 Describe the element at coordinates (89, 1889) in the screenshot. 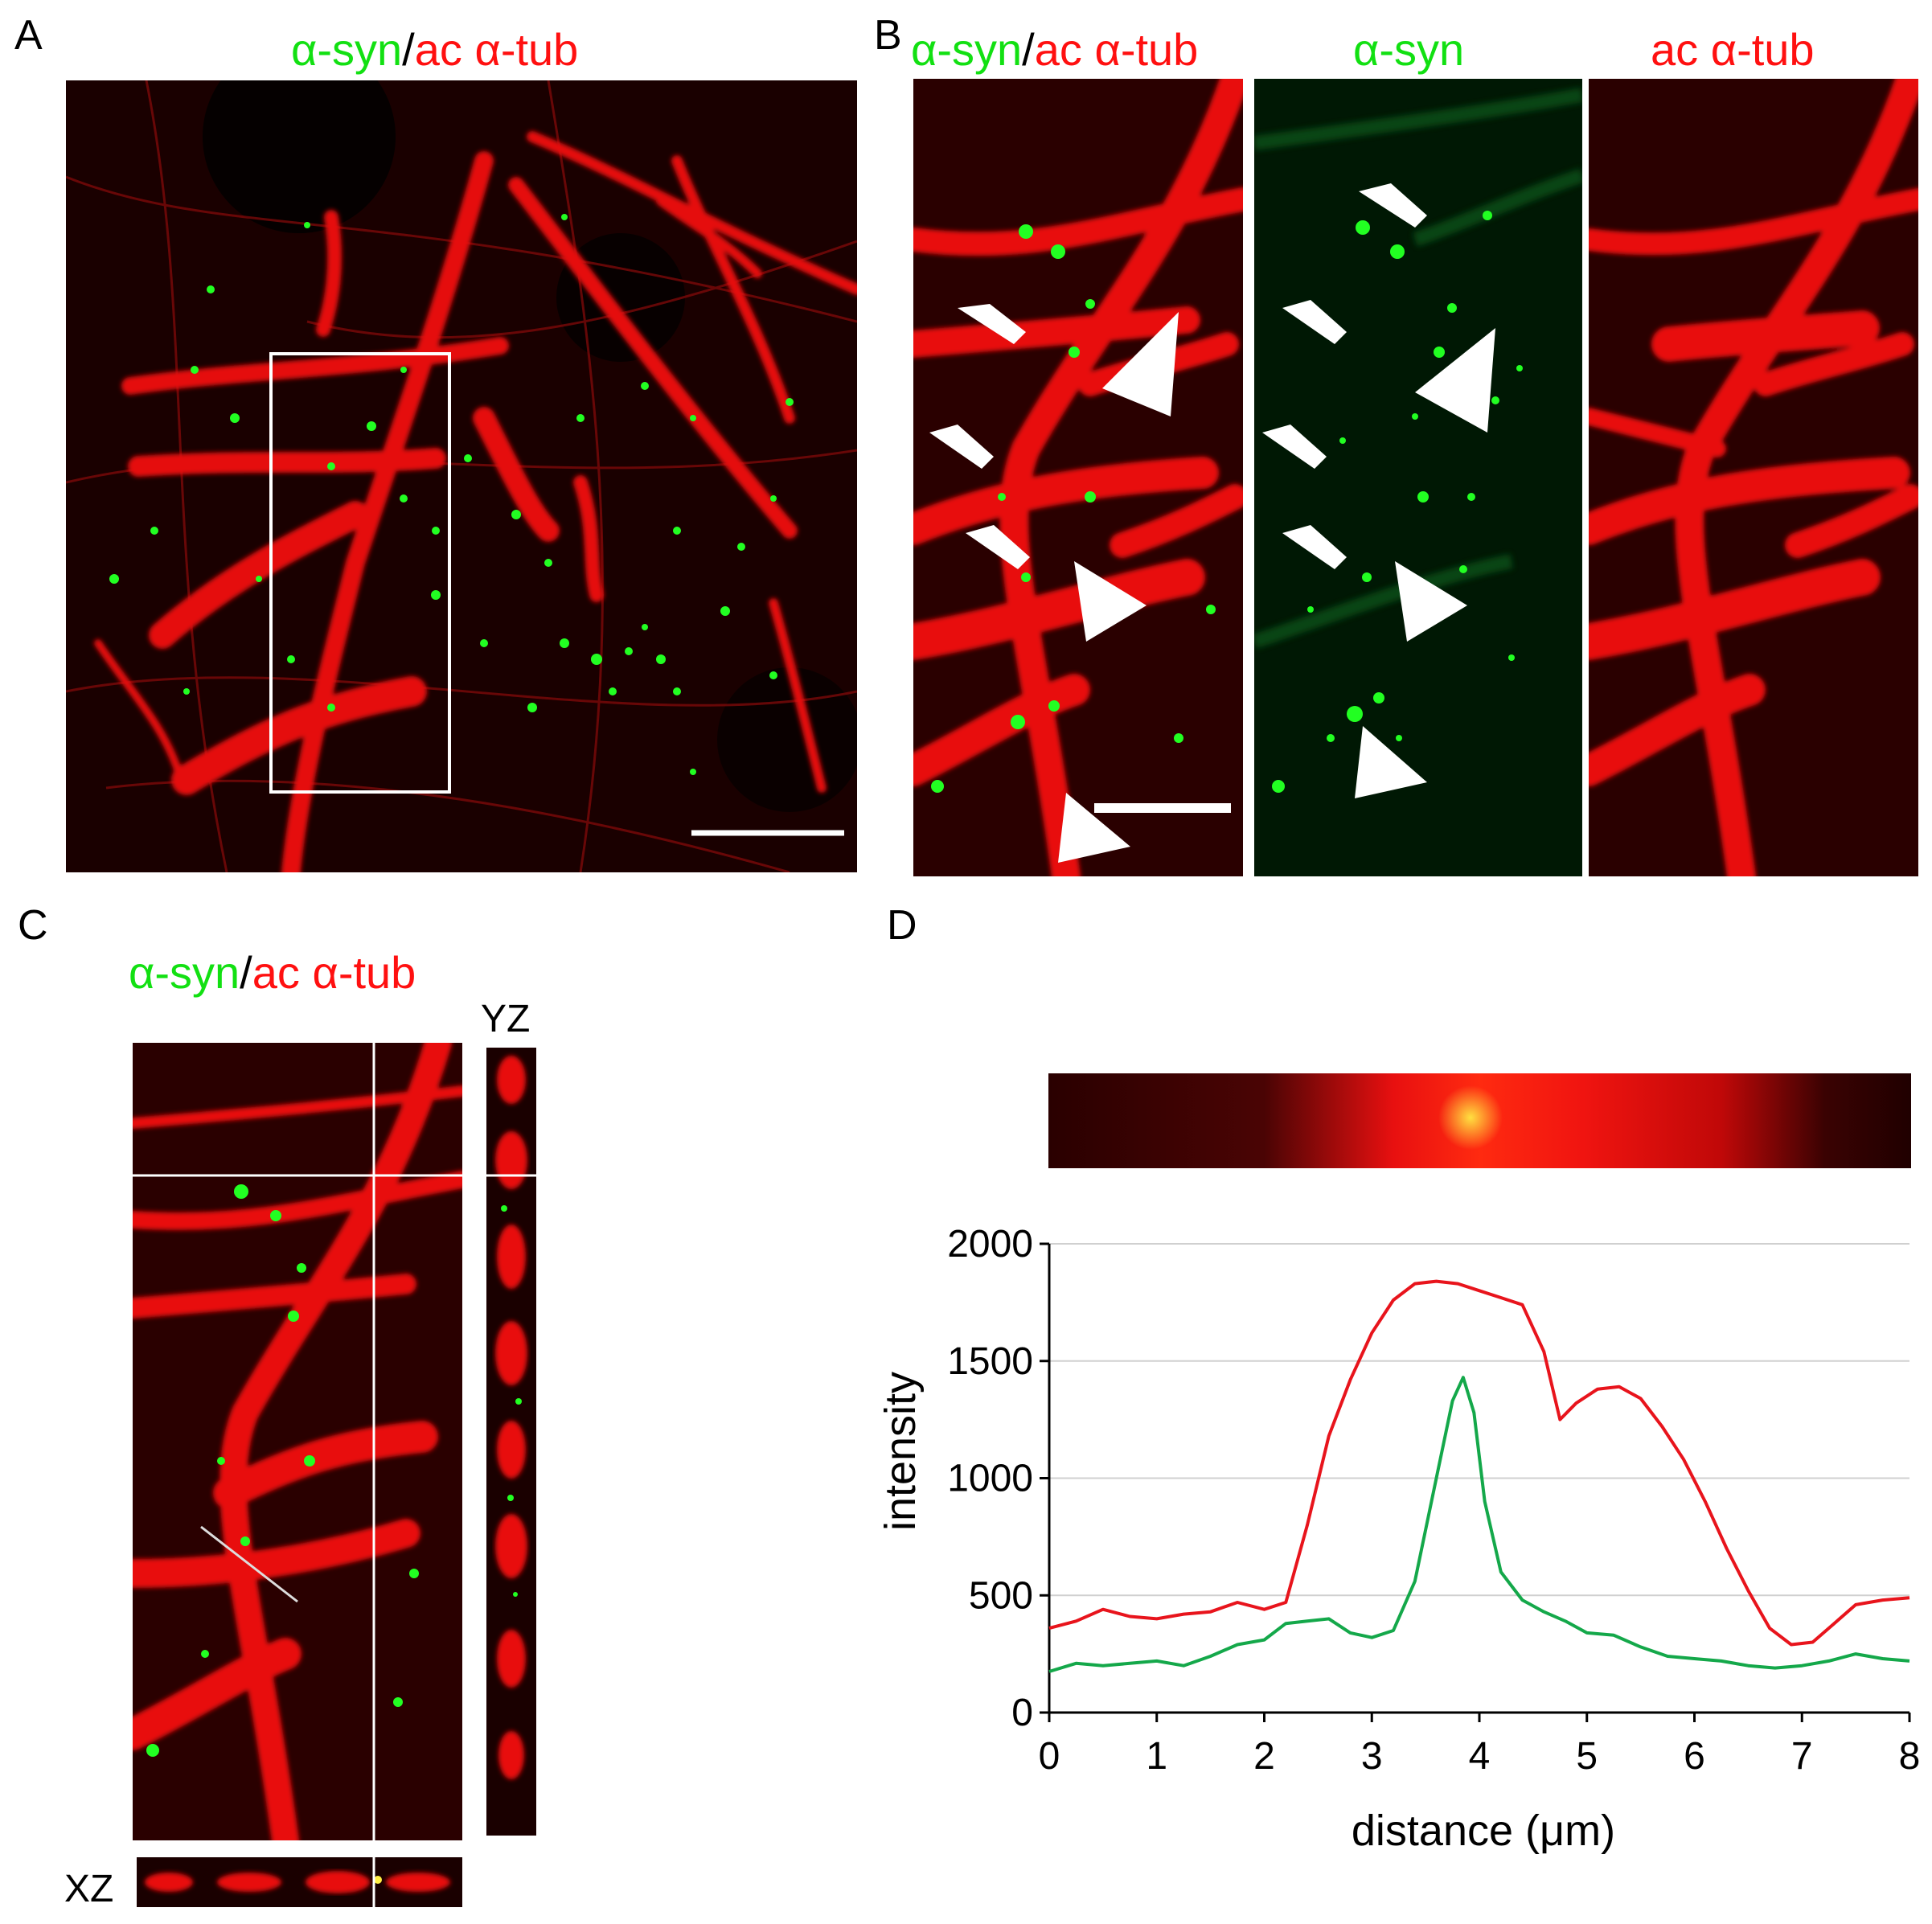

I see `panel-c-xz-label: XZ` at that location.